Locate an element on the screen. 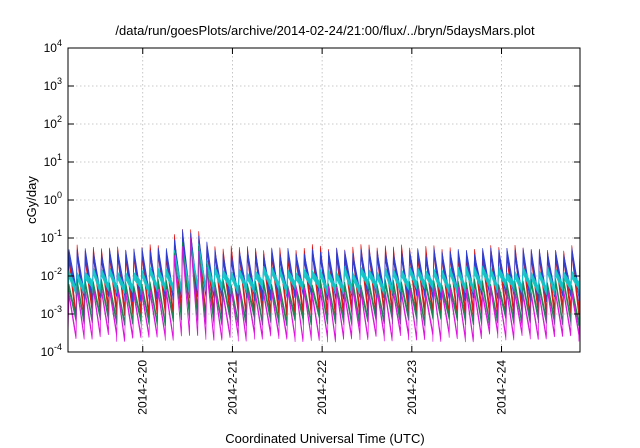  y-tick-label: 10⁻¹ is located at coordinates (51, 236).